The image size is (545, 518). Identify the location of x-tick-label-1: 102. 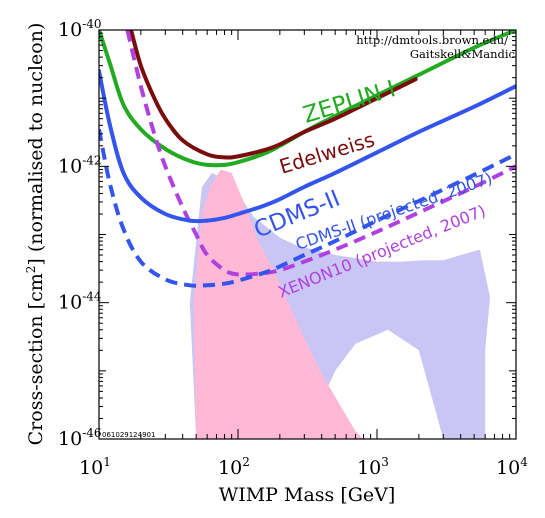
(234, 467).